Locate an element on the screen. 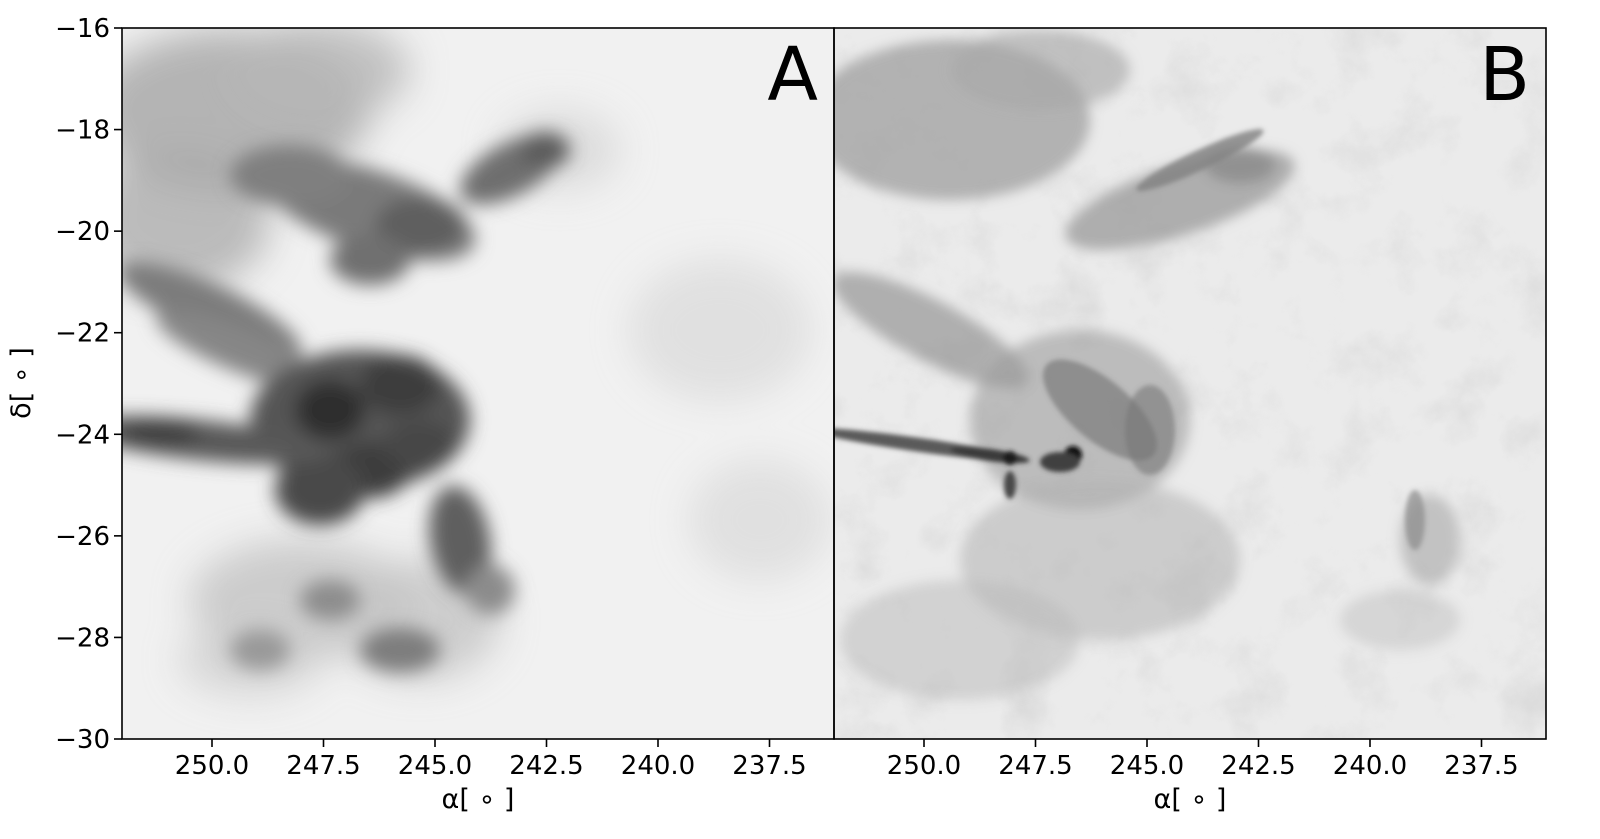 This screenshot has height=839, width=1600. y-axis-title: δ[ ∘ ] is located at coordinates (21, 383).